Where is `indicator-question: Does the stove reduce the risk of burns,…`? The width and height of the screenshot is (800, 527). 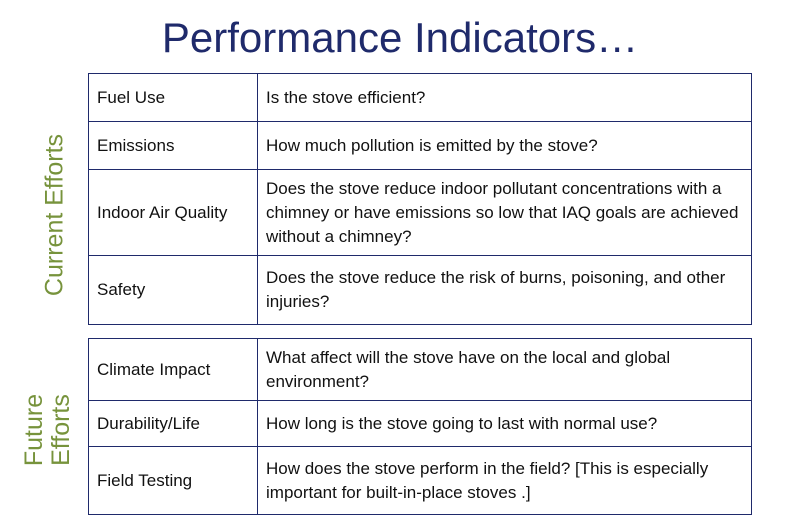 indicator-question: Does the stove reduce the risk of burns,… is located at coordinates (504, 290).